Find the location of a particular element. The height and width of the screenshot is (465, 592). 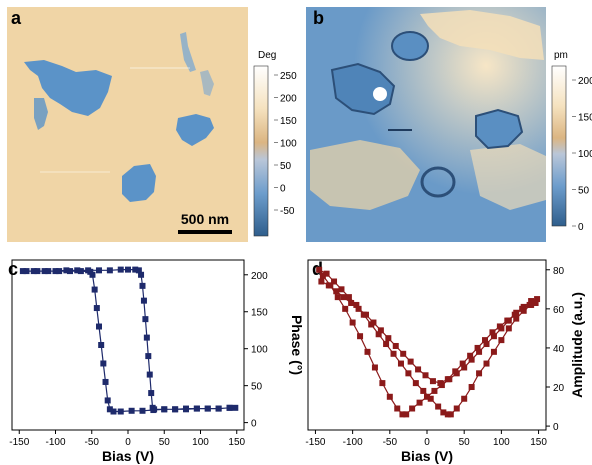

colorbar-b-tick-label: 150 is located at coordinates (585, 118).